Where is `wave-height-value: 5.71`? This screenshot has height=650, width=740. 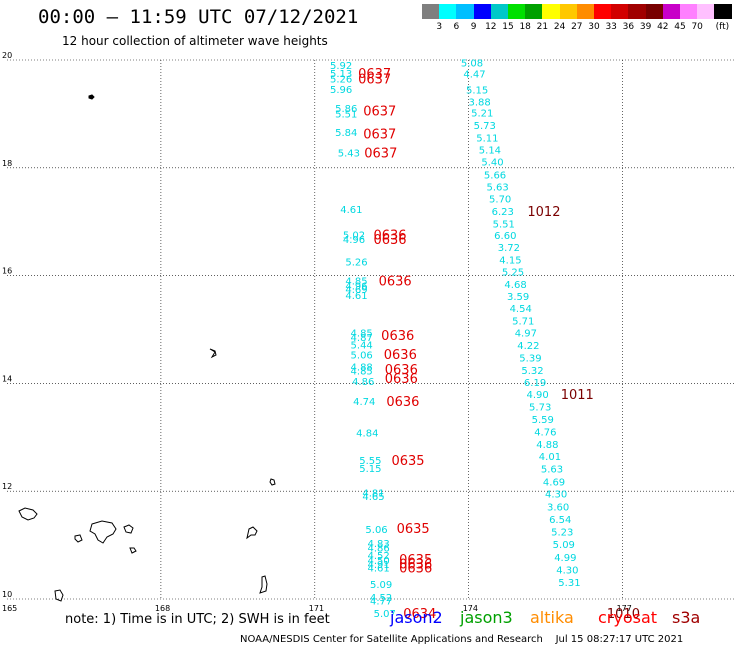 wave-height-value: 5.71 is located at coordinates (523, 321).